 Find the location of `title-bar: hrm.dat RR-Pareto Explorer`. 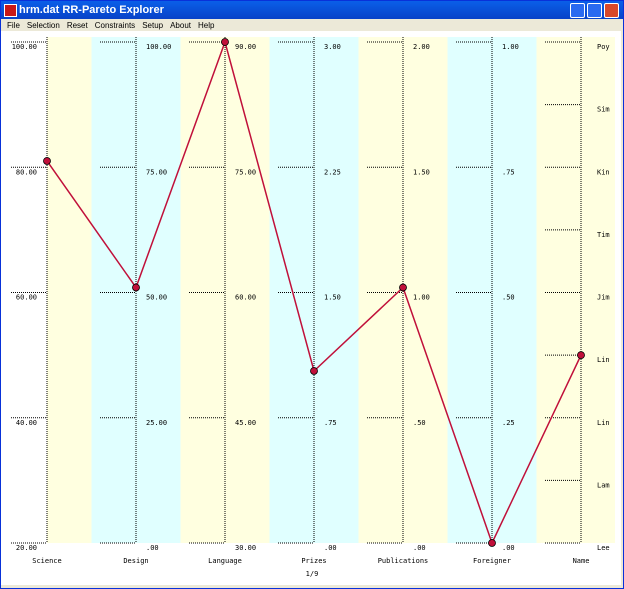

title-bar: hrm.dat RR-Pareto Explorer is located at coordinates (312, 10).